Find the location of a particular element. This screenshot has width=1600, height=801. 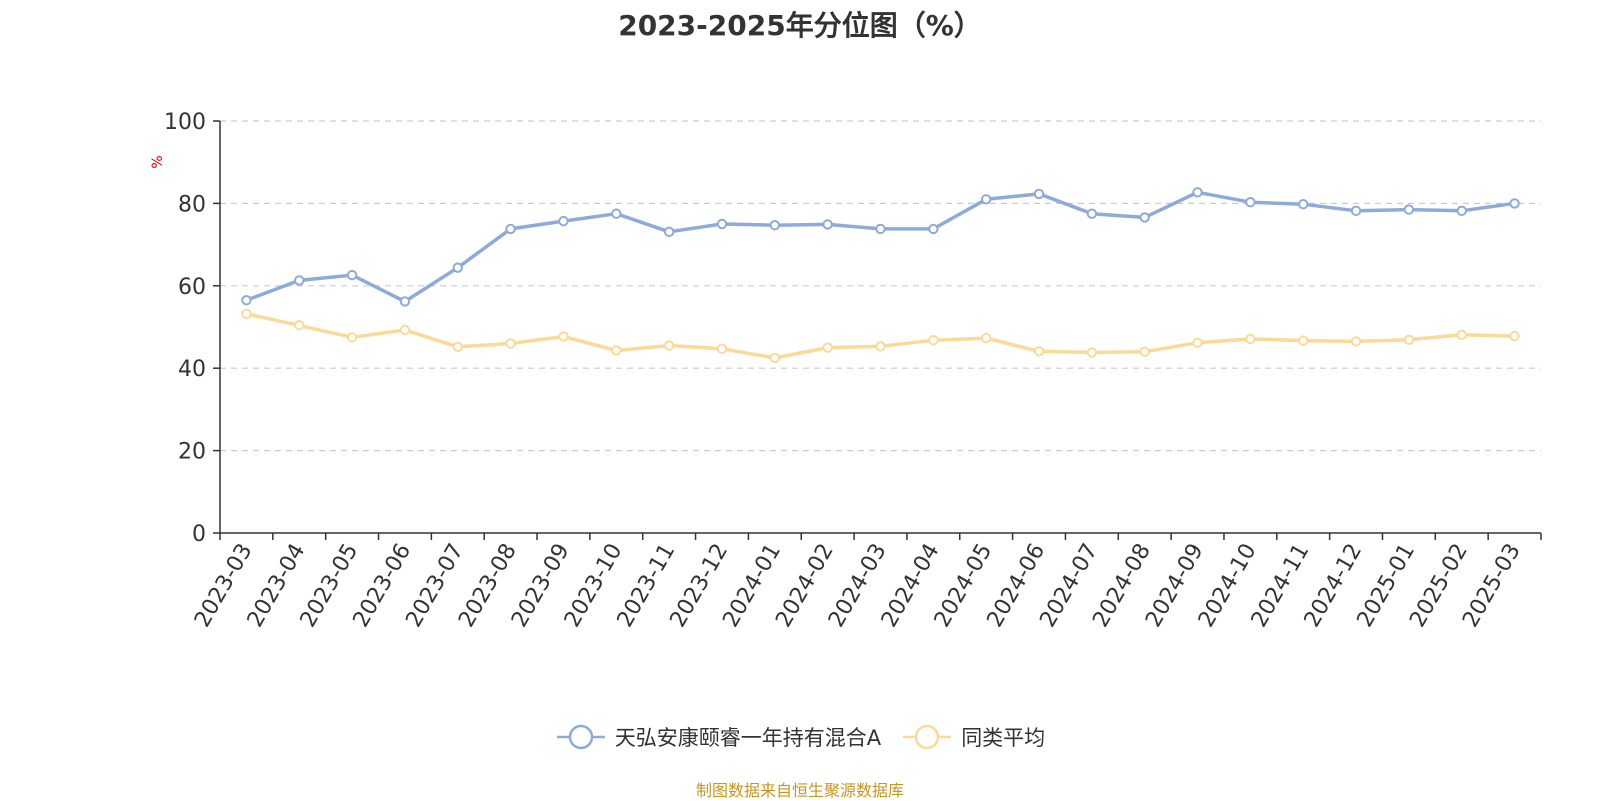

legend: 天弘安康颐睿一年持有混合A 同类平均 is located at coordinates (800, 737).